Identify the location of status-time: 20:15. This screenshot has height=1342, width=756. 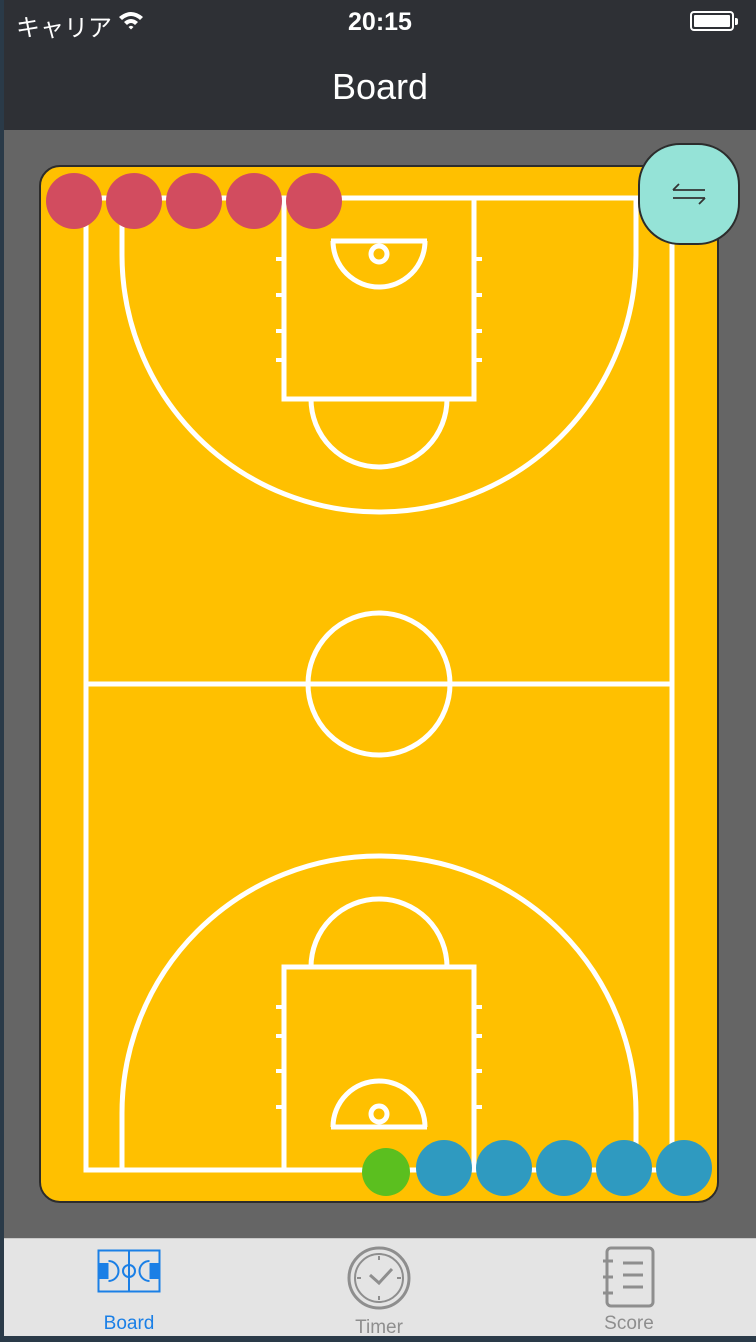
(380, 22).